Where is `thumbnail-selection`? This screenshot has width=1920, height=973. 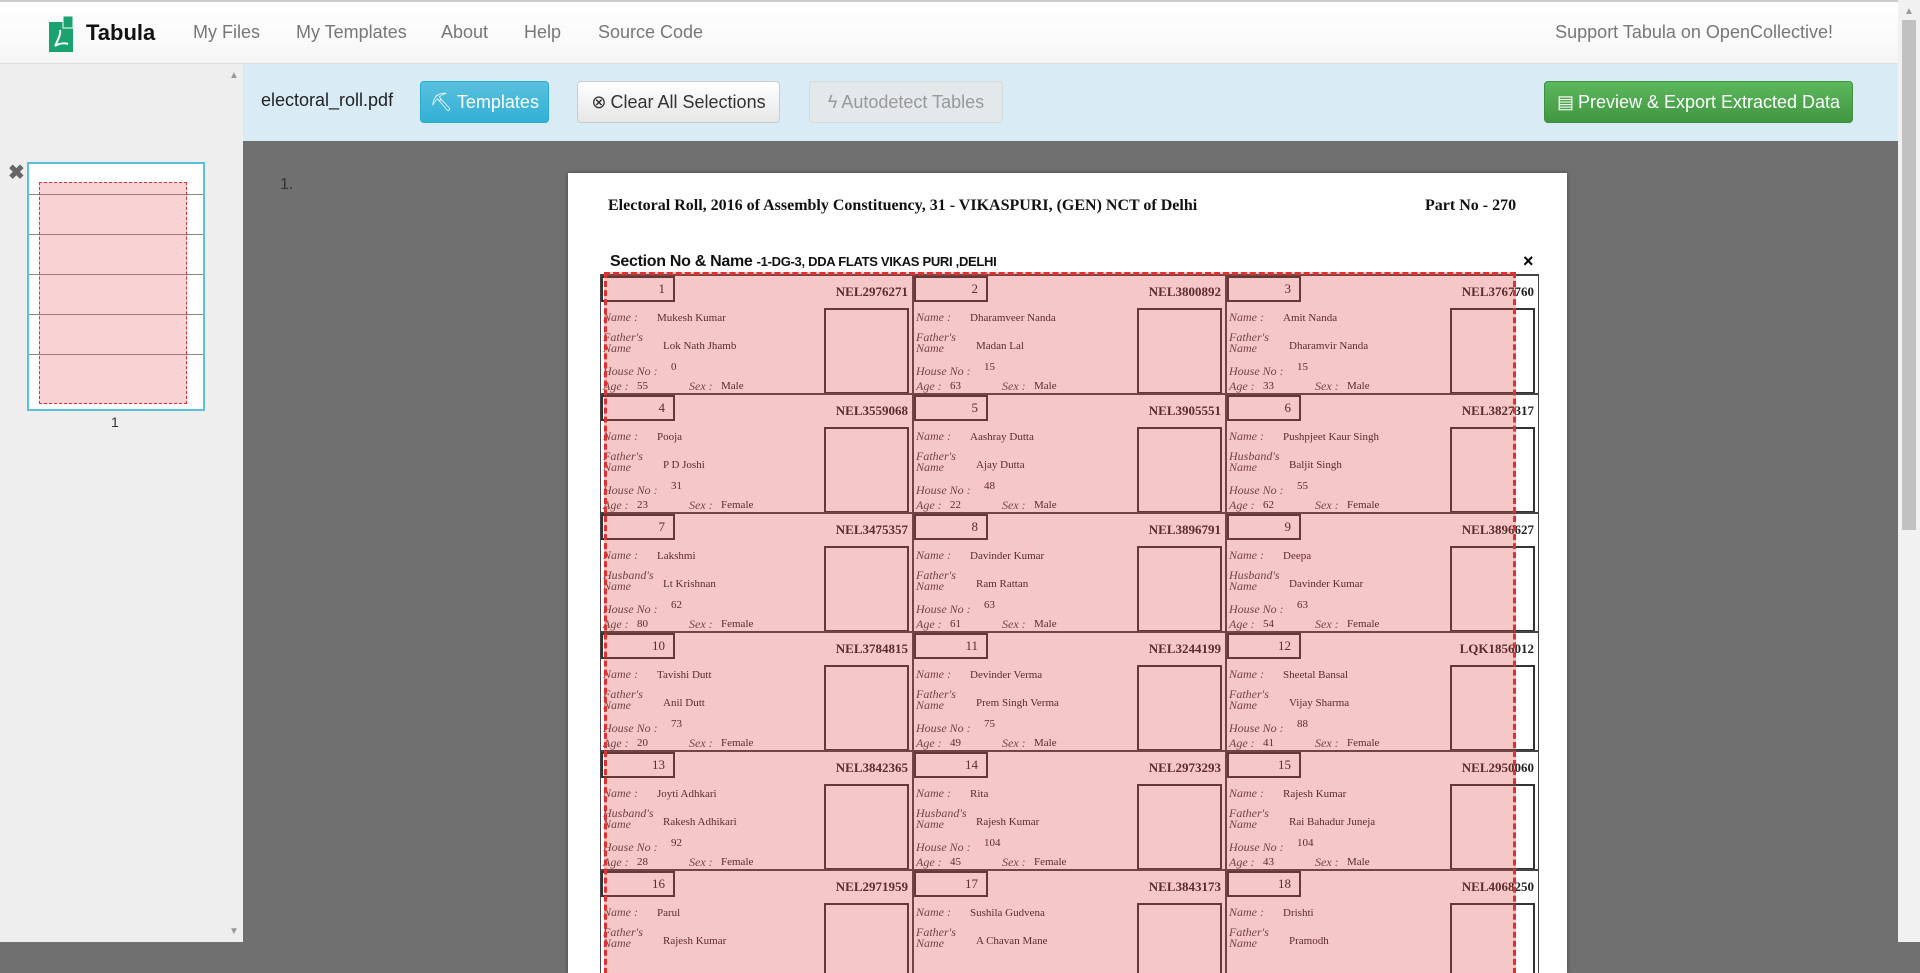
thumbnail-selection is located at coordinates (113, 293).